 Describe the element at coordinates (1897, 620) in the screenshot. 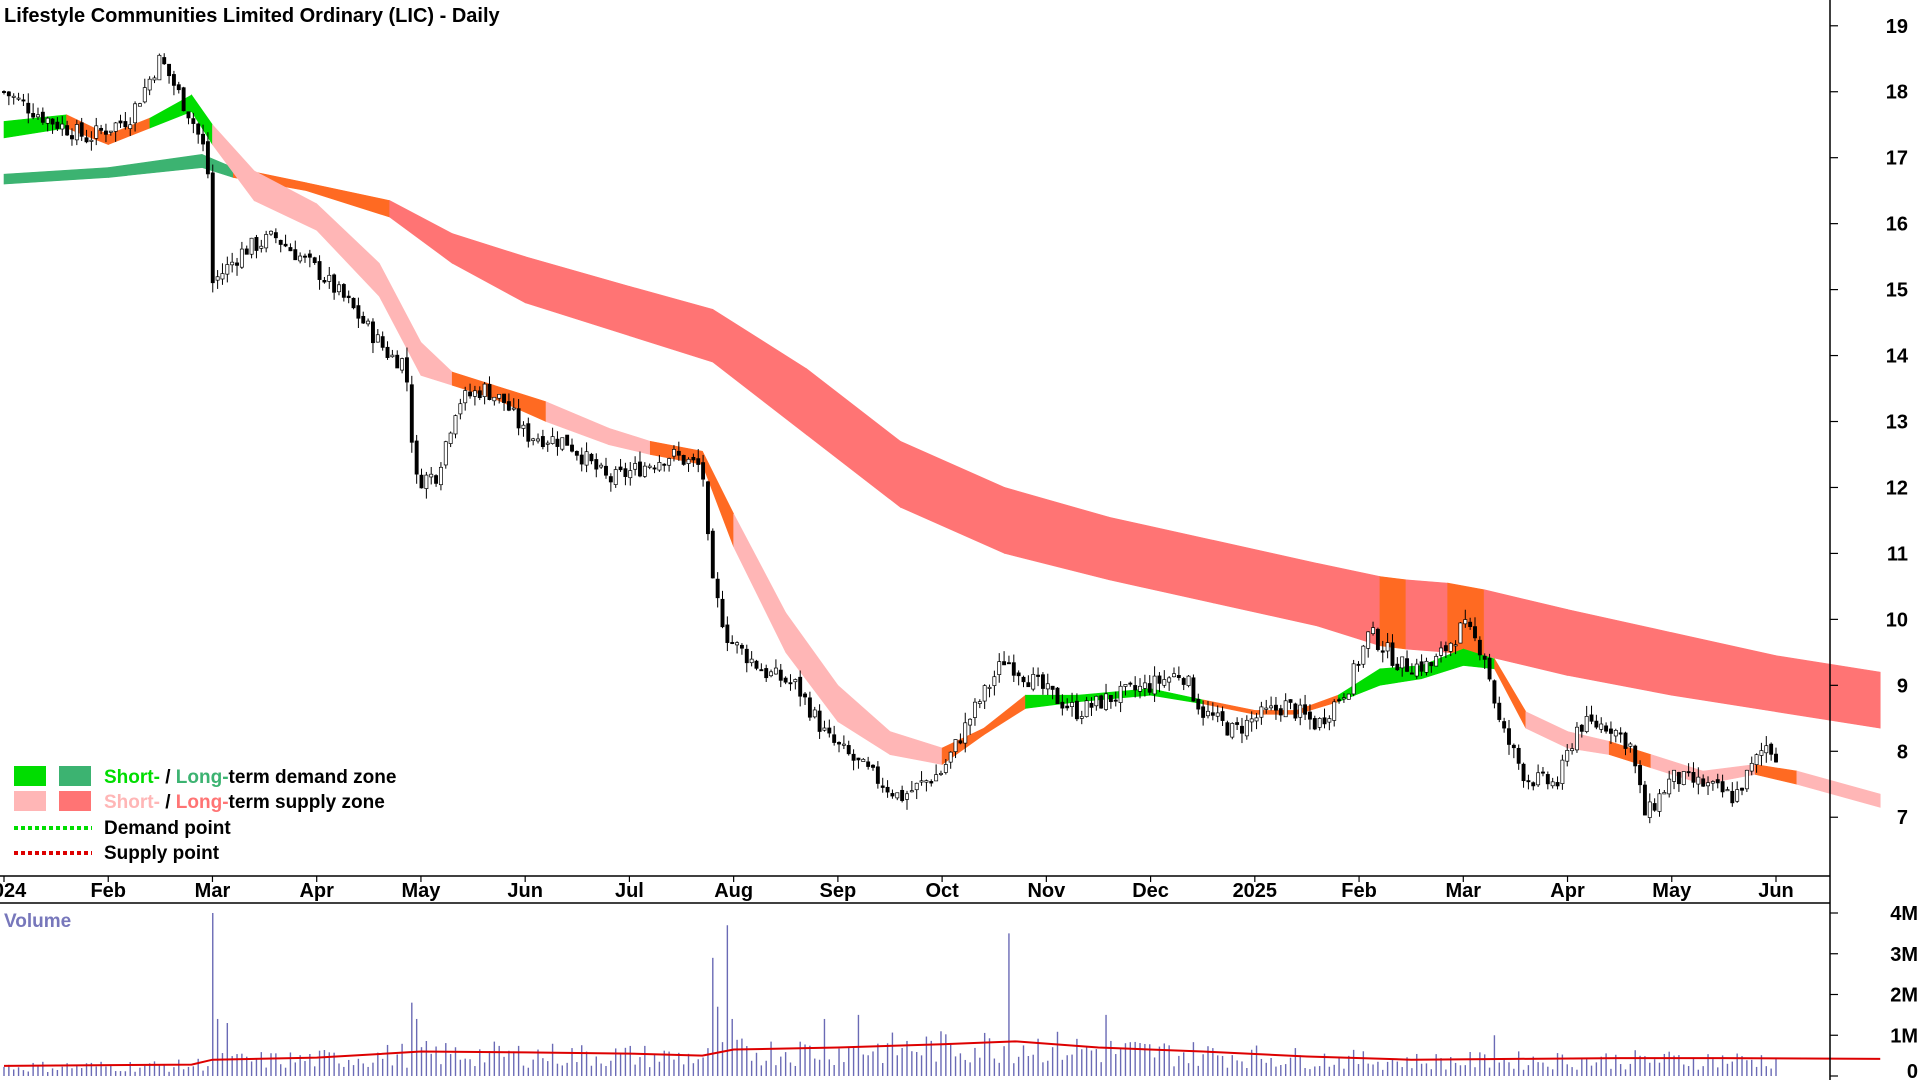

I see `y-tick-label: 10` at that location.